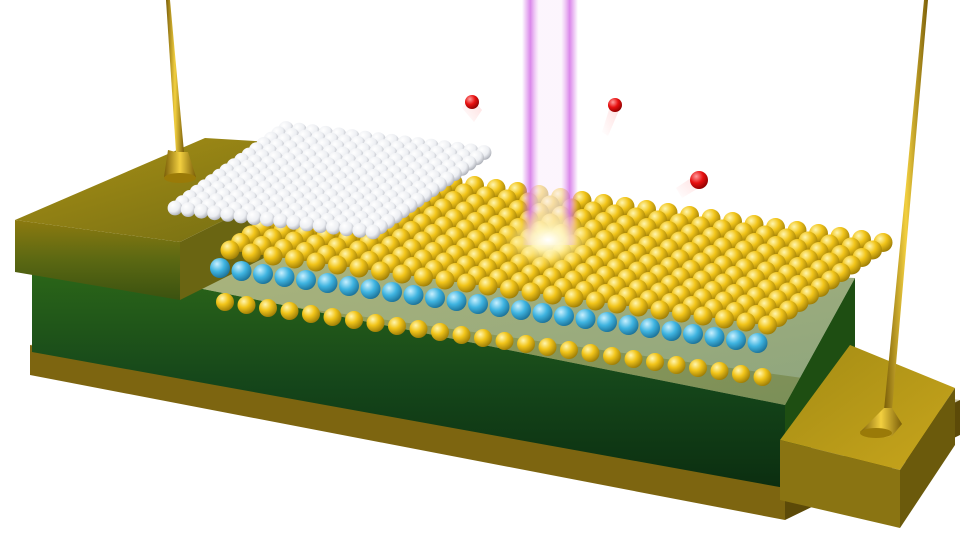 The width and height of the screenshot is (963, 551). Describe the element at coordinates (329, 180) in the screenshot. I see `overlayer-lattice` at that location.